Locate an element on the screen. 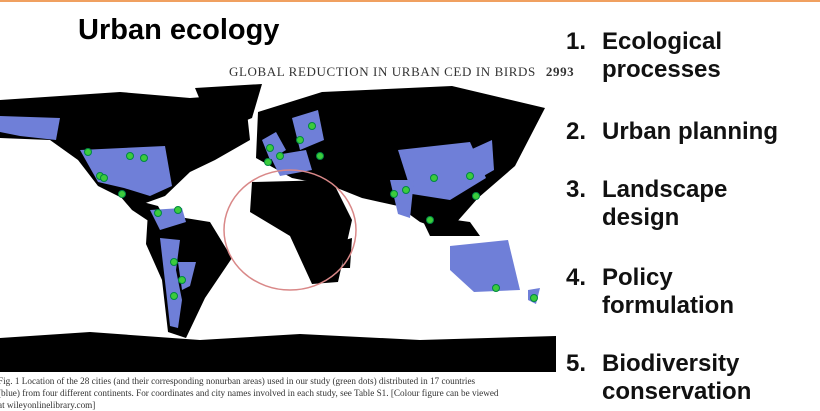  item-line: design is located at coordinates (641, 217).